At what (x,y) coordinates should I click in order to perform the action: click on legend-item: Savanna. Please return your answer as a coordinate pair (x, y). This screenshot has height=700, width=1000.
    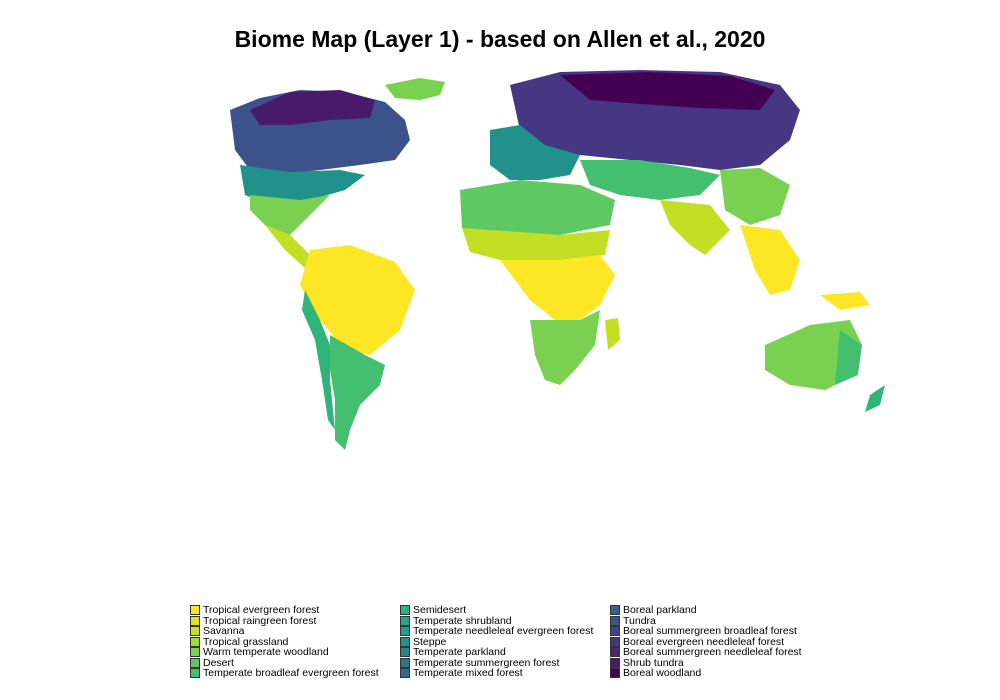
    Looking at the image, I should click on (295, 631).